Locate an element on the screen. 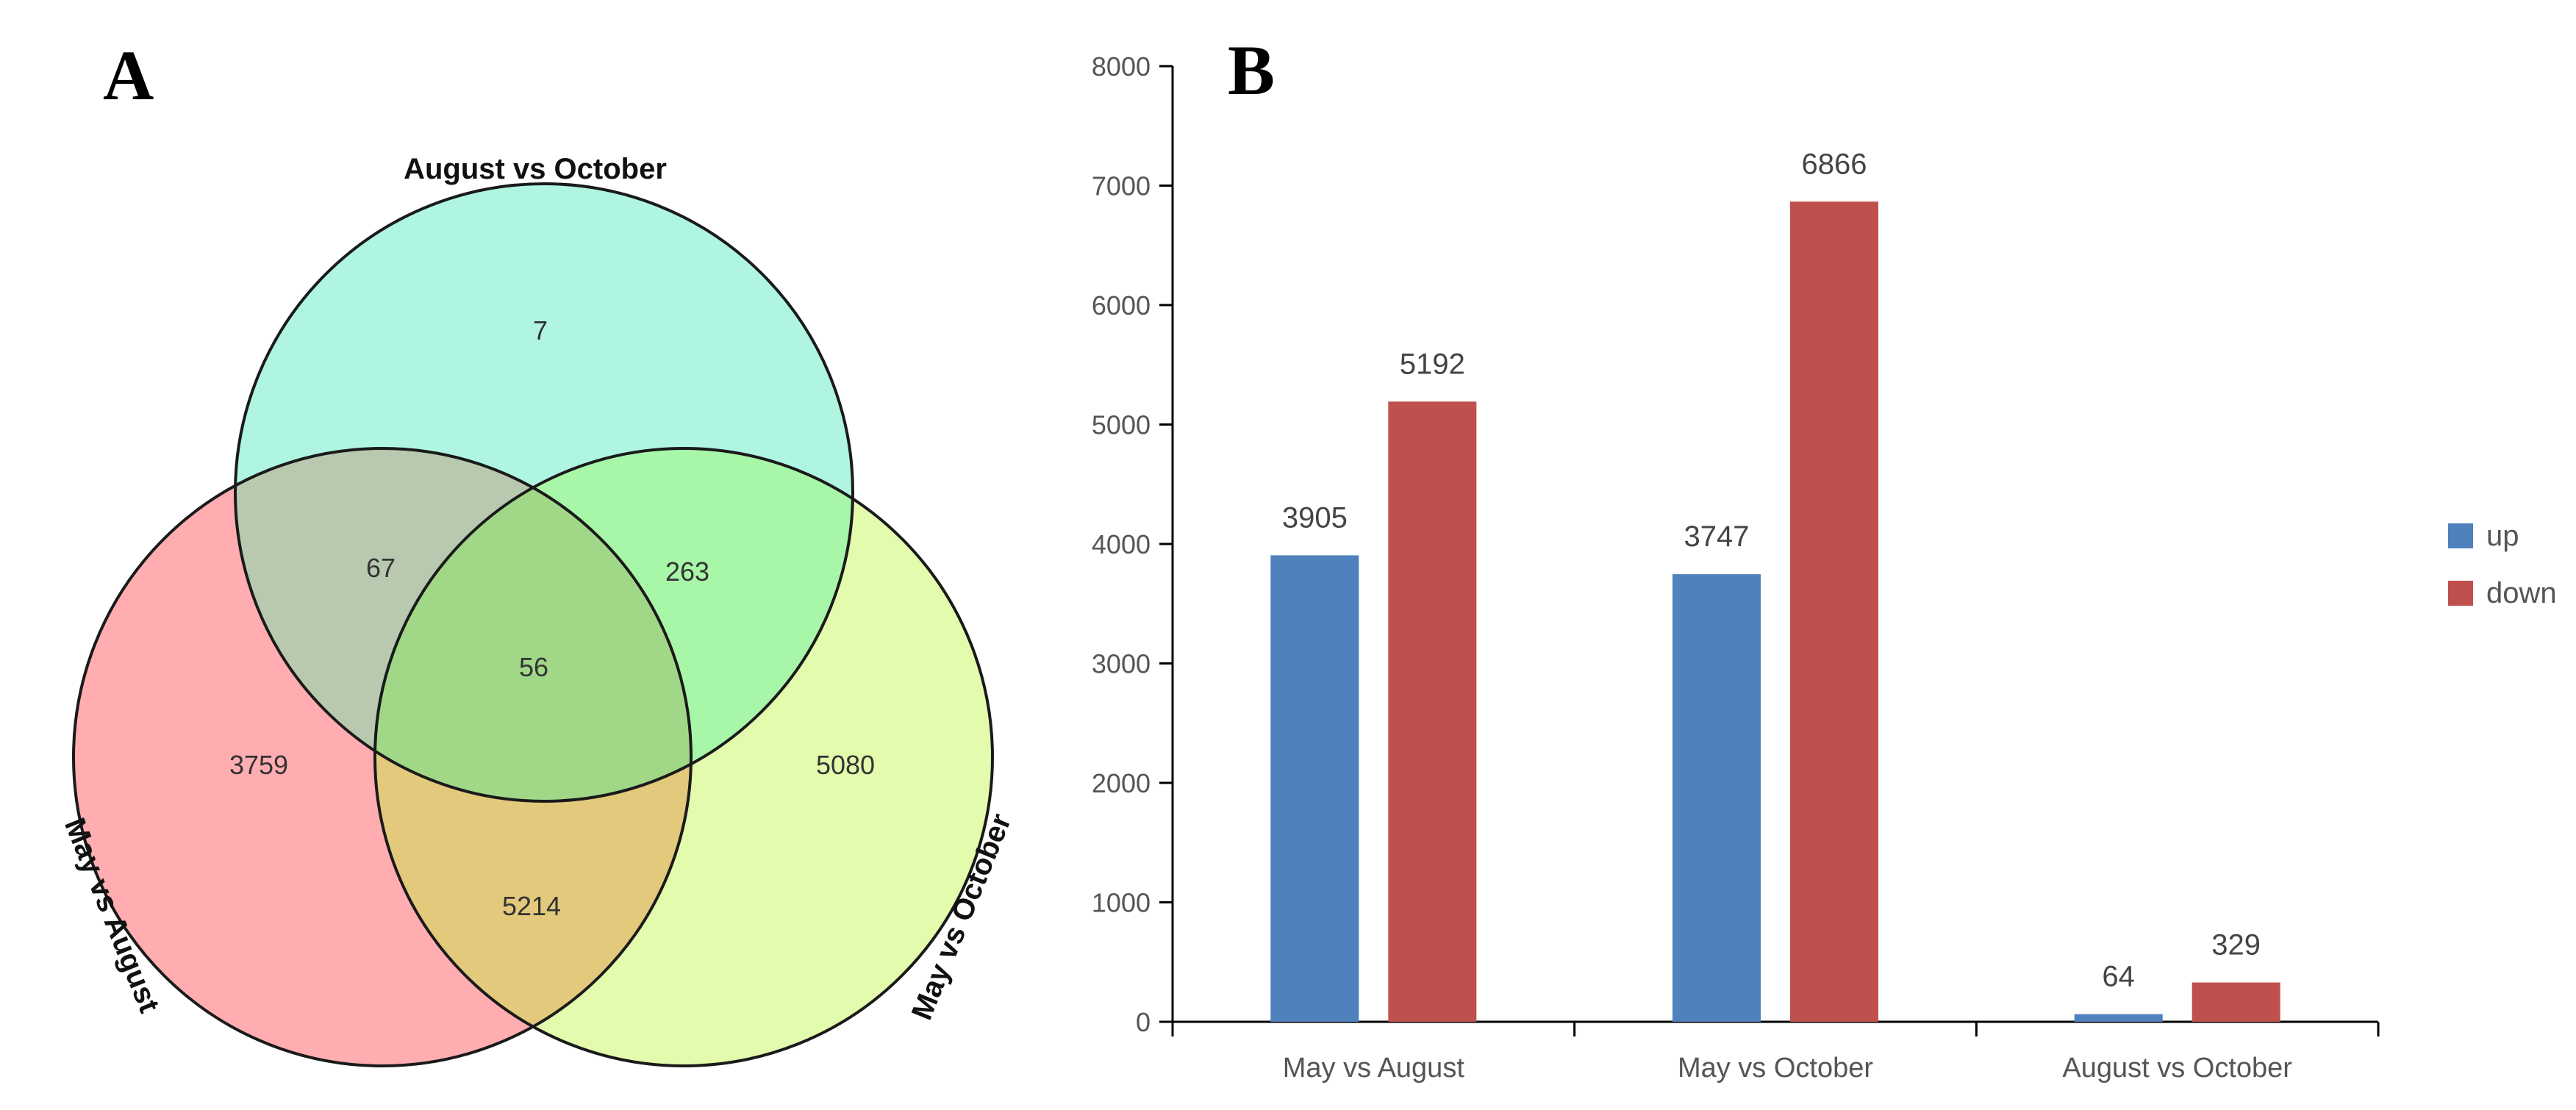  venn-count-may-aug-only: 3759 is located at coordinates (258, 765).